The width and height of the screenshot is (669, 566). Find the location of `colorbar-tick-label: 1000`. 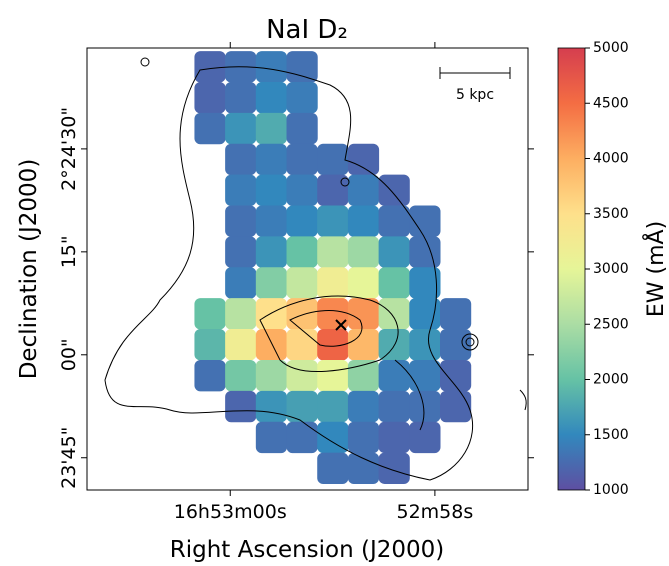

colorbar-tick-label: 1000 is located at coordinates (611, 490).